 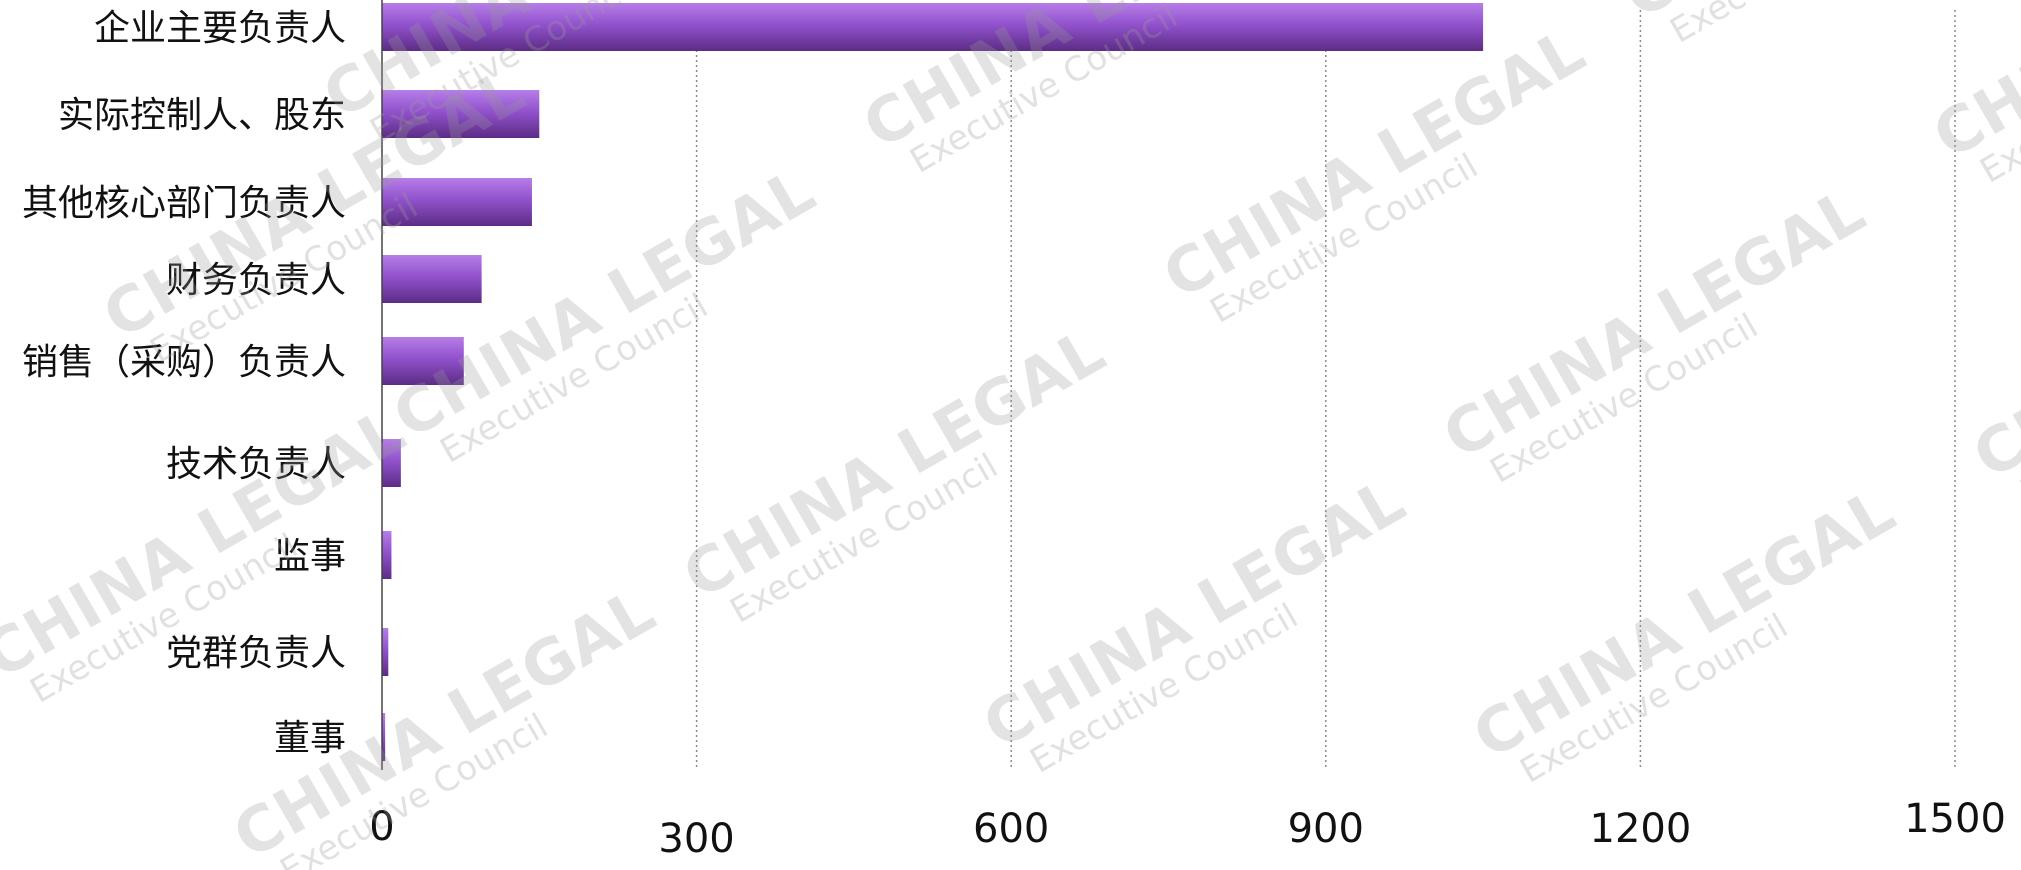 I want to click on category-label: 财务负责人, so click(x=256, y=280).